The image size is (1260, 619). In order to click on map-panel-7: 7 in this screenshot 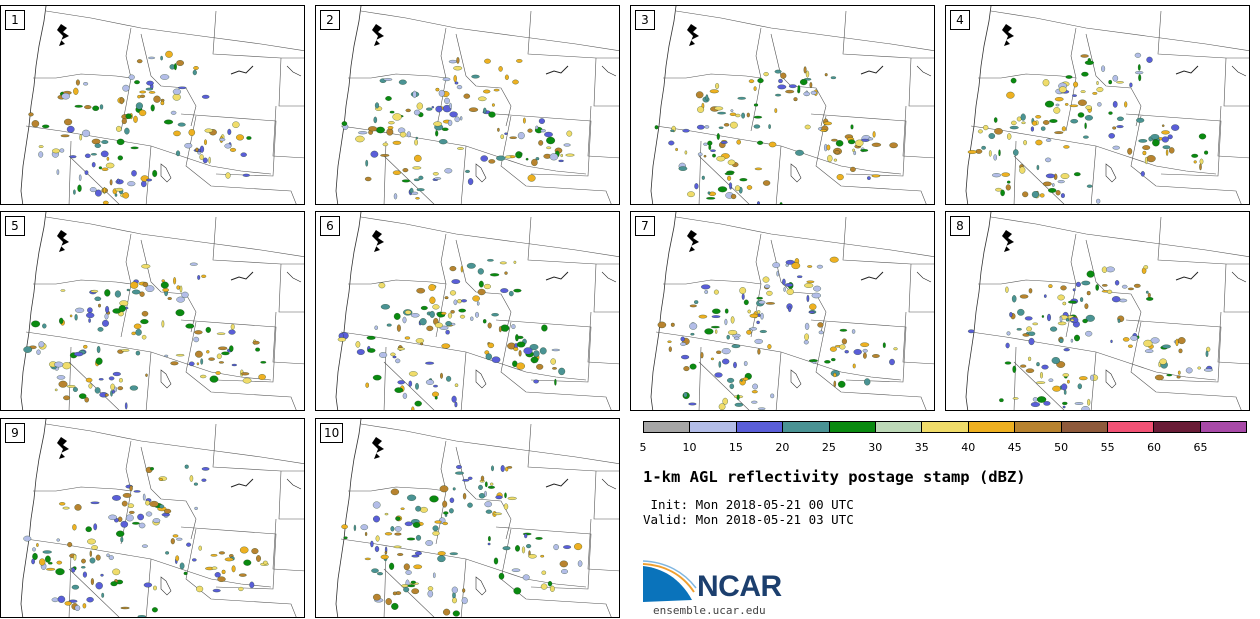, I will do `click(782, 311)`.